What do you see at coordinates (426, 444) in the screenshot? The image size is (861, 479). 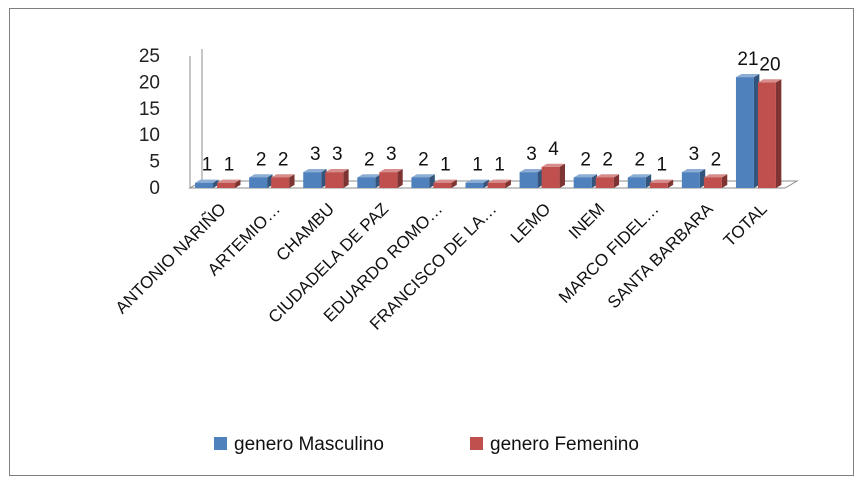 I see `legend: genero Masculino genero Femenino` at bounding box center [426, 444].